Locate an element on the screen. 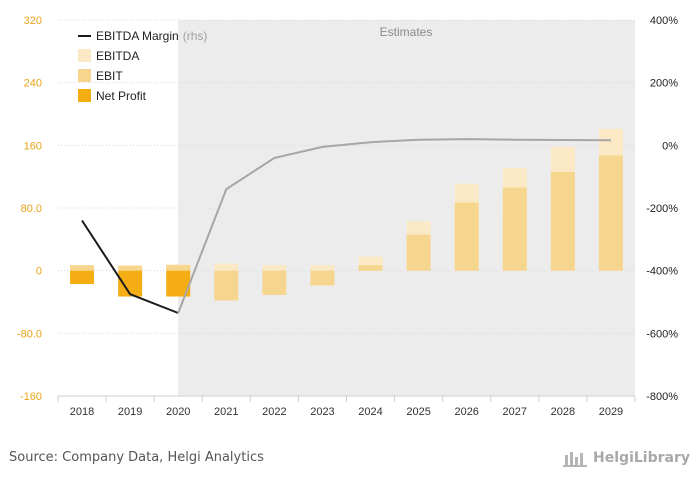 The height and width of the screenshot is (483, 700). y-right-tick-label: -800% is located at coordinates (662, 397).